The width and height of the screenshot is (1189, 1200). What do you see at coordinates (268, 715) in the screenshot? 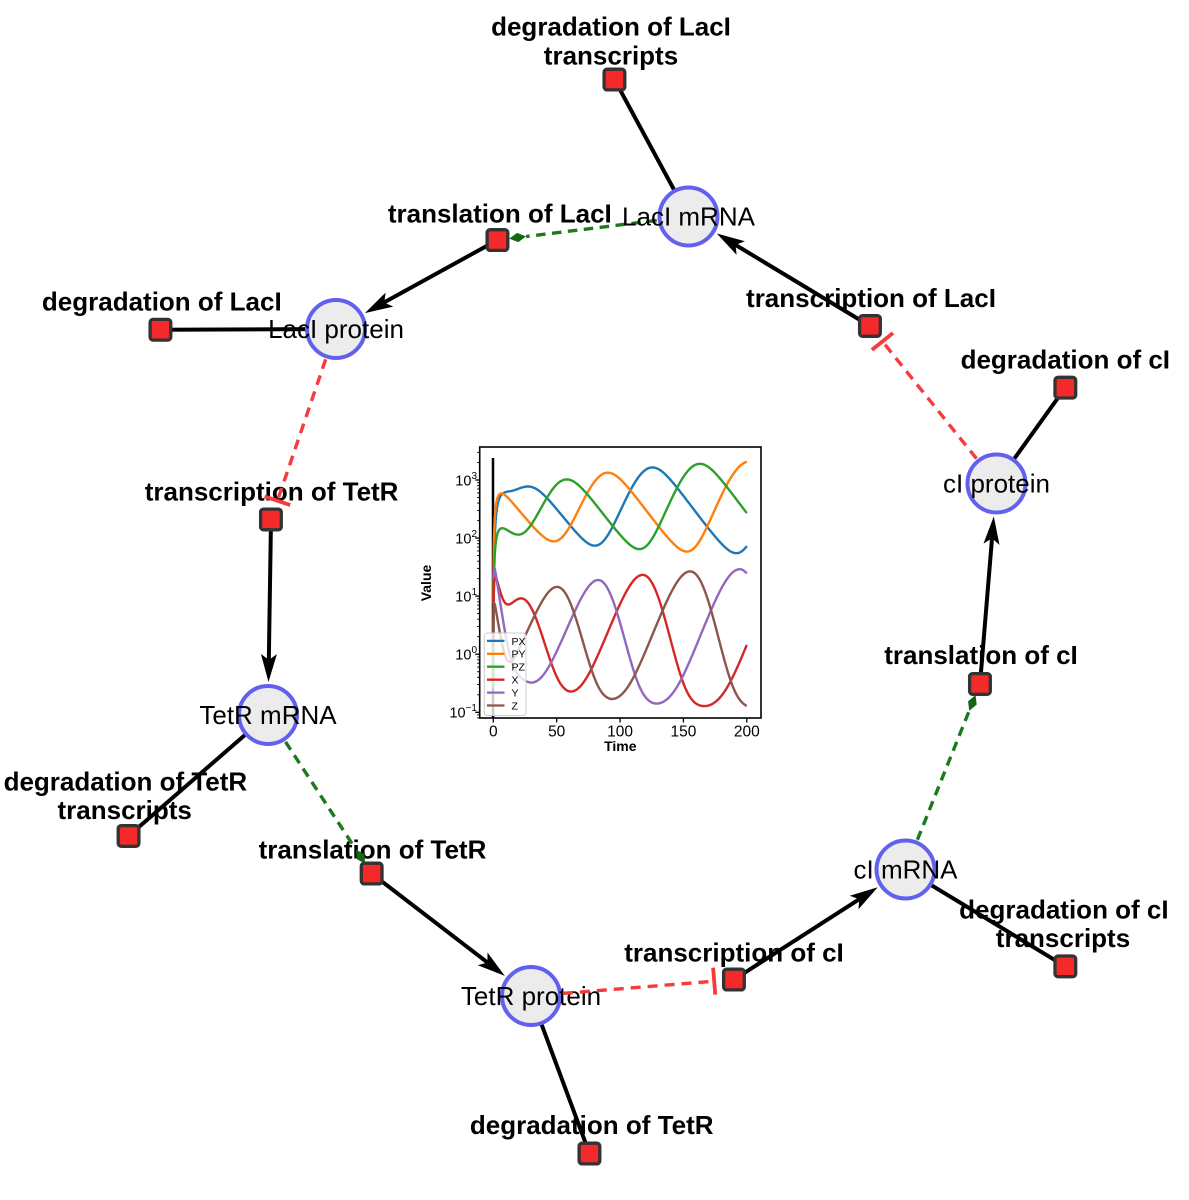
I see `svg-text: TetR mRNA` at bounding box center [268, 715].